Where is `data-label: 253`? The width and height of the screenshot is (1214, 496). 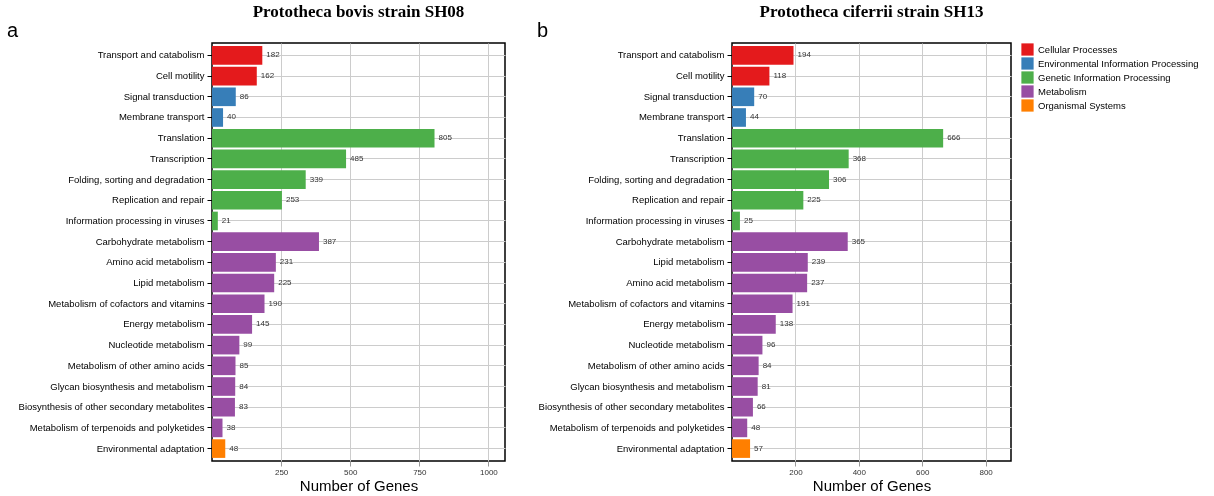 data-label: 253 is located at coordinates (292, 200).